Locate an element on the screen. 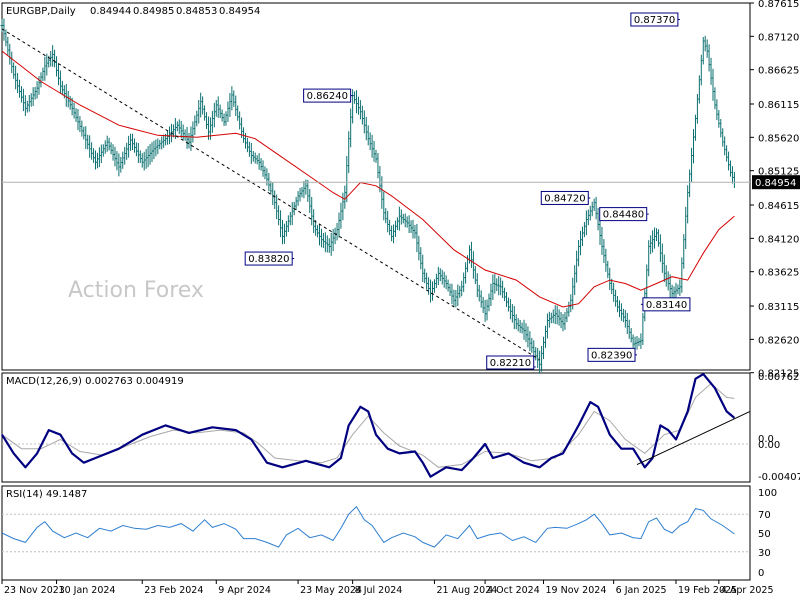 The image size is (800, 600). macd-signal-line is located at coordinates (368, 425).